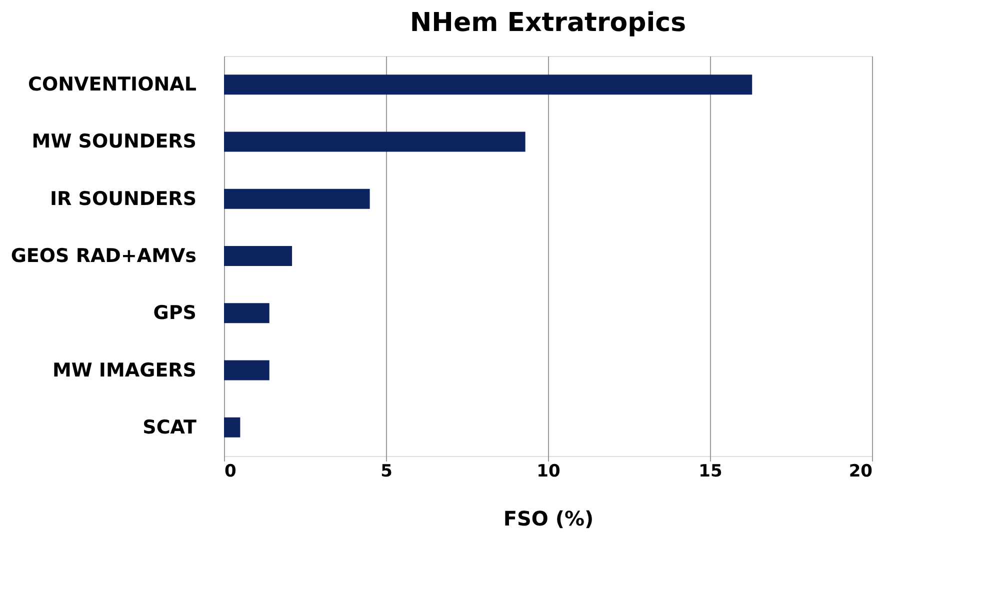 This screenshot has width=983, height=614. What do you see at coordinates (123, 199) in the screenshot?
I see `y-tick-label: IR SOUNDERS` at bounding box center [123, 199].